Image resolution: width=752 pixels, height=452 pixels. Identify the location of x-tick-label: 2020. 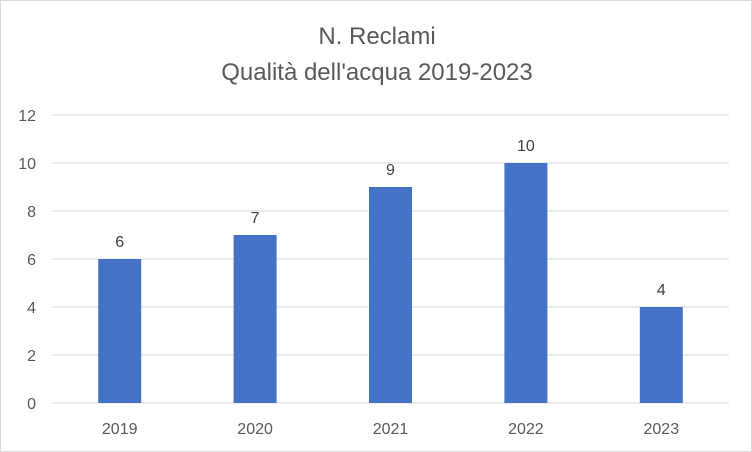
(255, 429).